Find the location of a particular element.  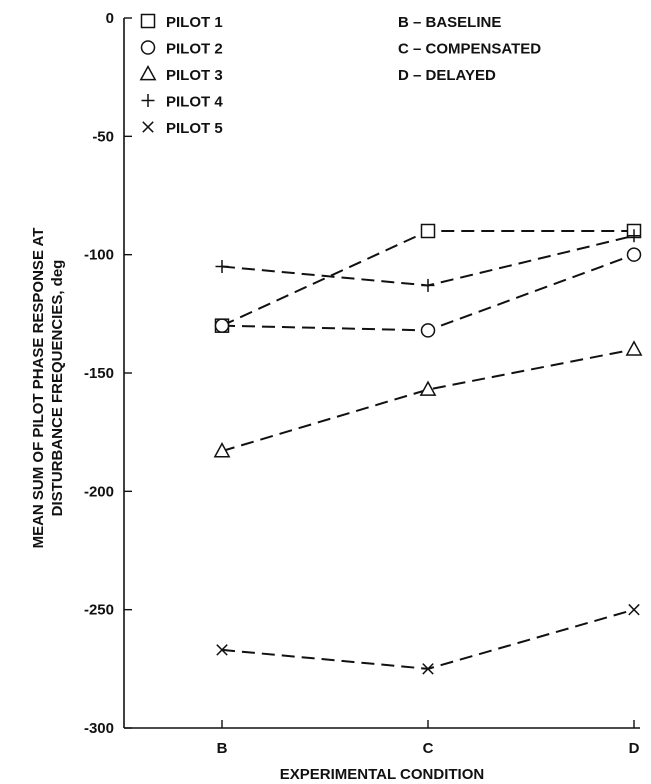

legend-label: PILOT 3 is located at coordinates (194, 75).